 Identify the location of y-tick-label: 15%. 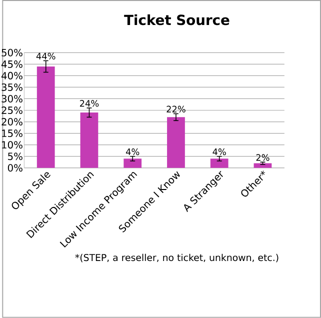
(12, 134).